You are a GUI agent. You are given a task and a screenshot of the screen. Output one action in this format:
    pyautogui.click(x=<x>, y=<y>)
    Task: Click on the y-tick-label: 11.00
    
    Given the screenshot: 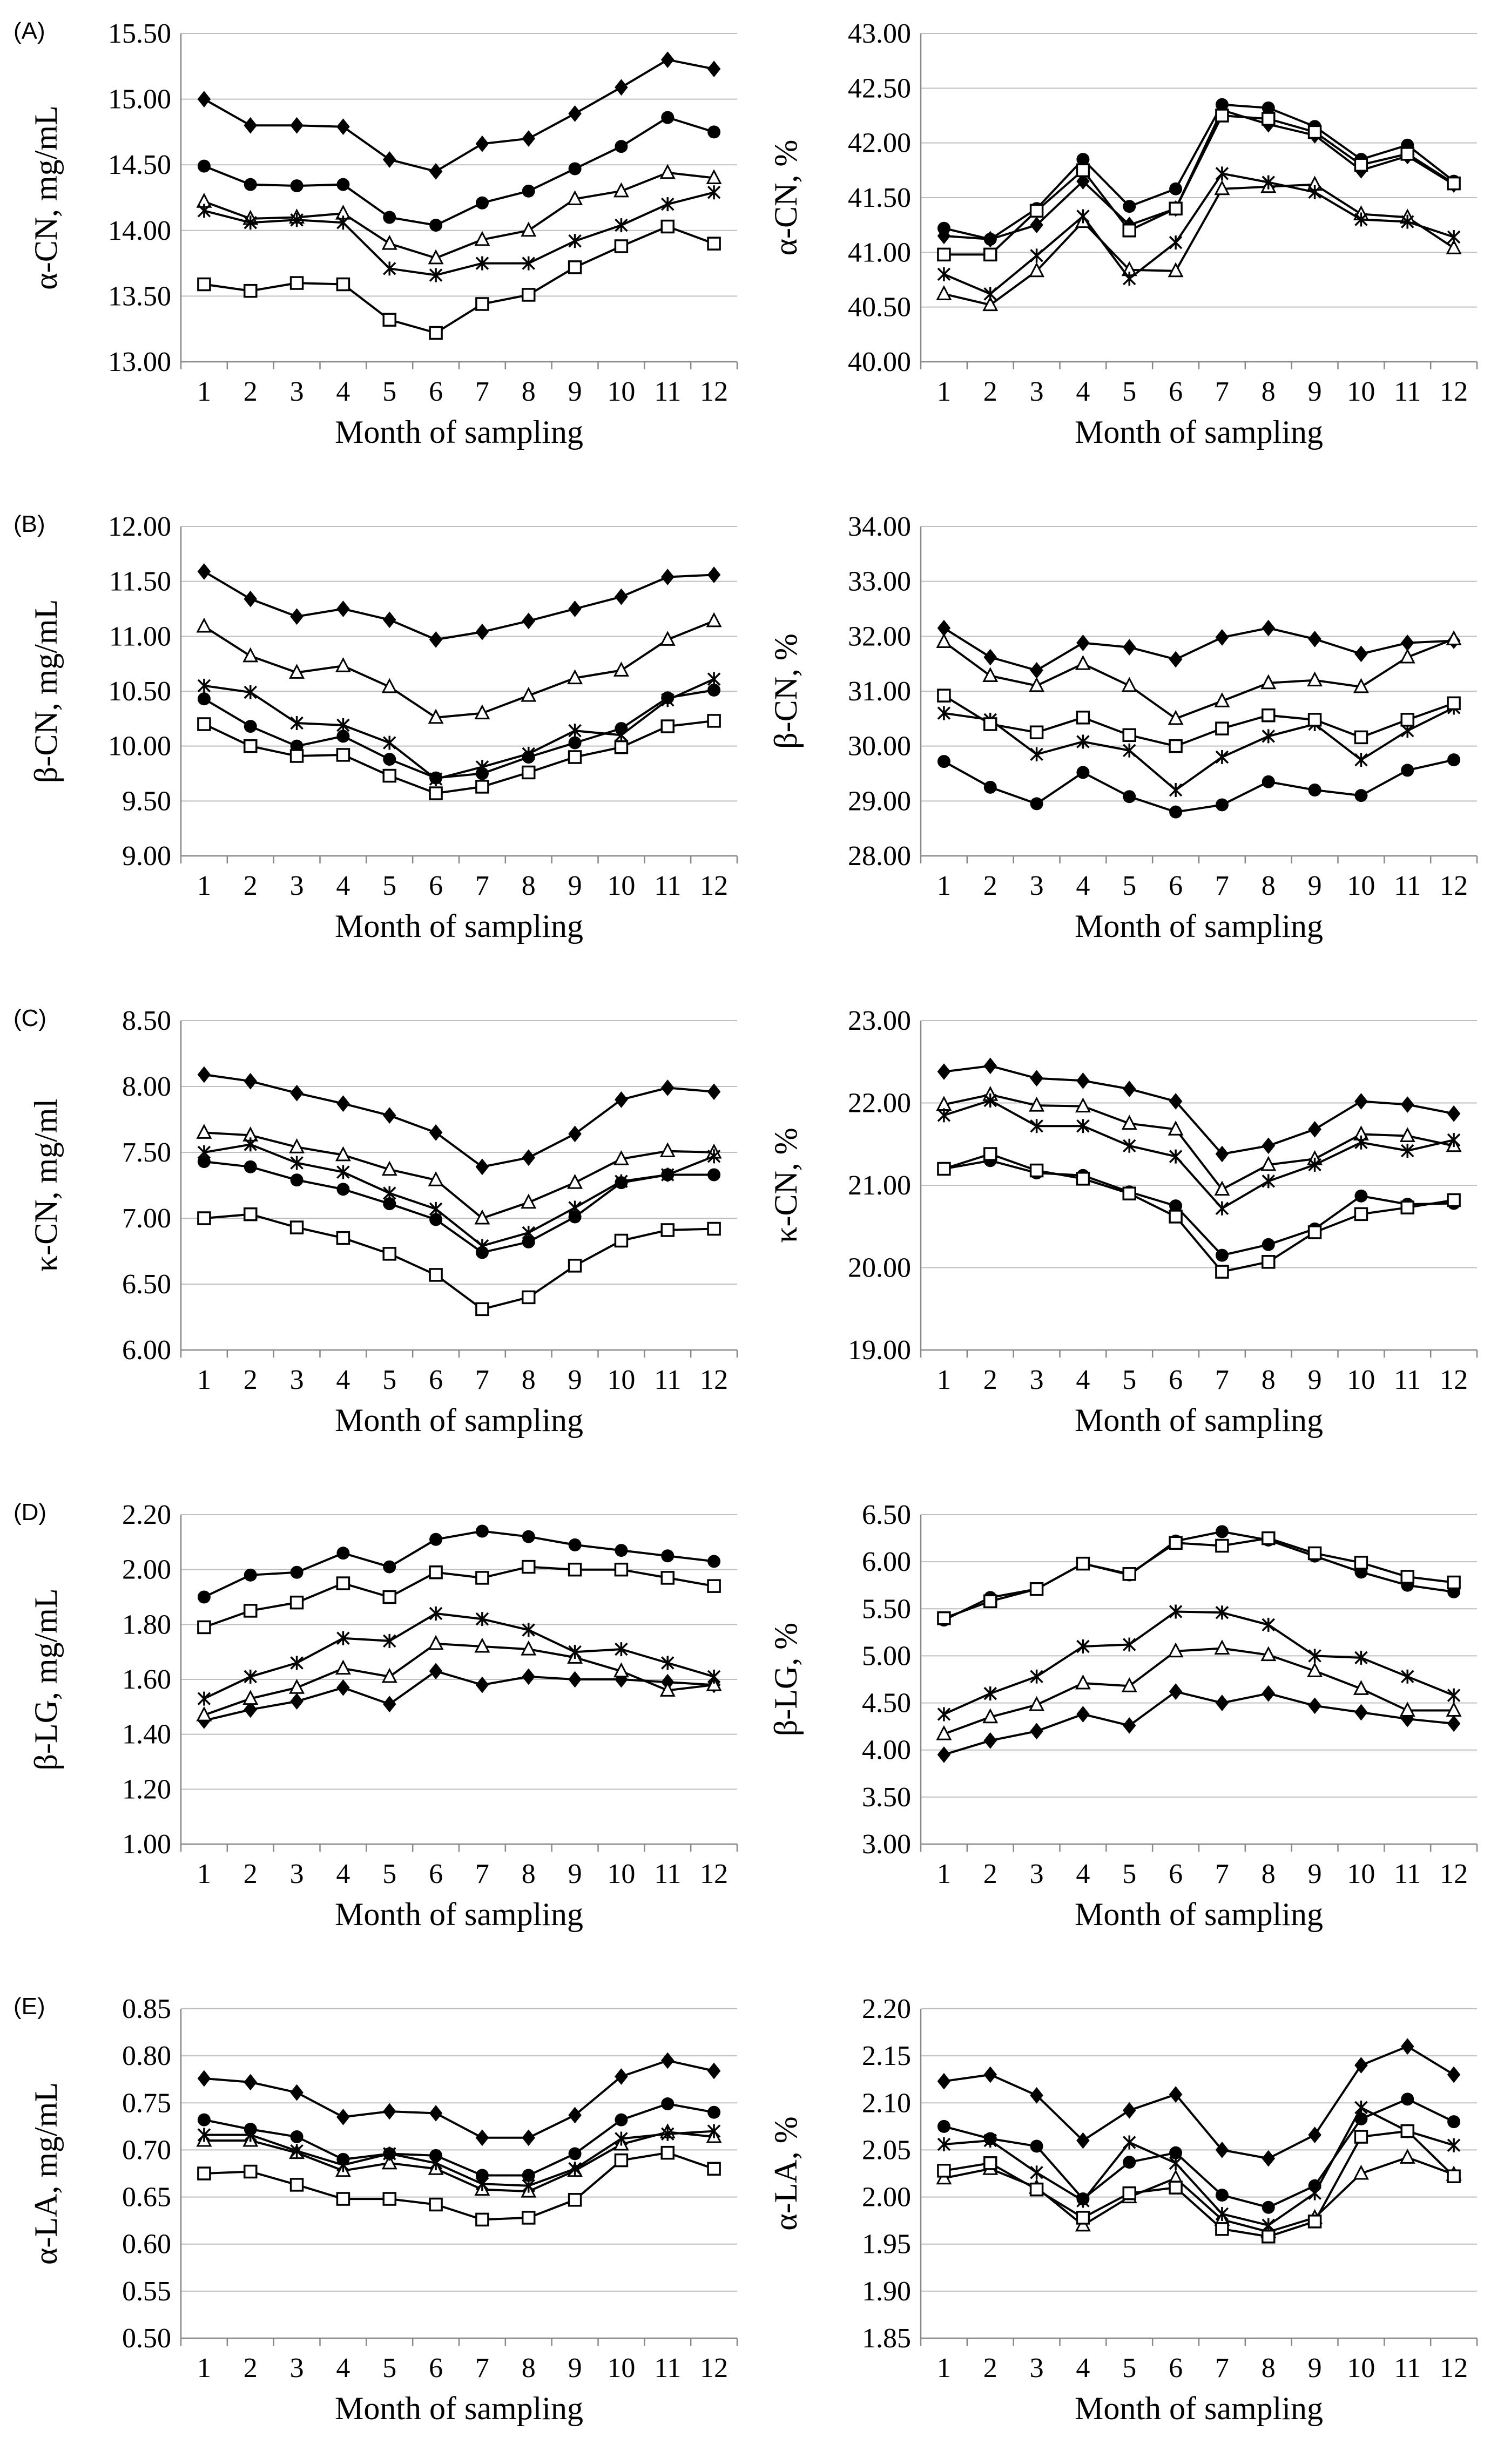 What is the action you would take?
    pyautogui.click(x=140, y=636)
    